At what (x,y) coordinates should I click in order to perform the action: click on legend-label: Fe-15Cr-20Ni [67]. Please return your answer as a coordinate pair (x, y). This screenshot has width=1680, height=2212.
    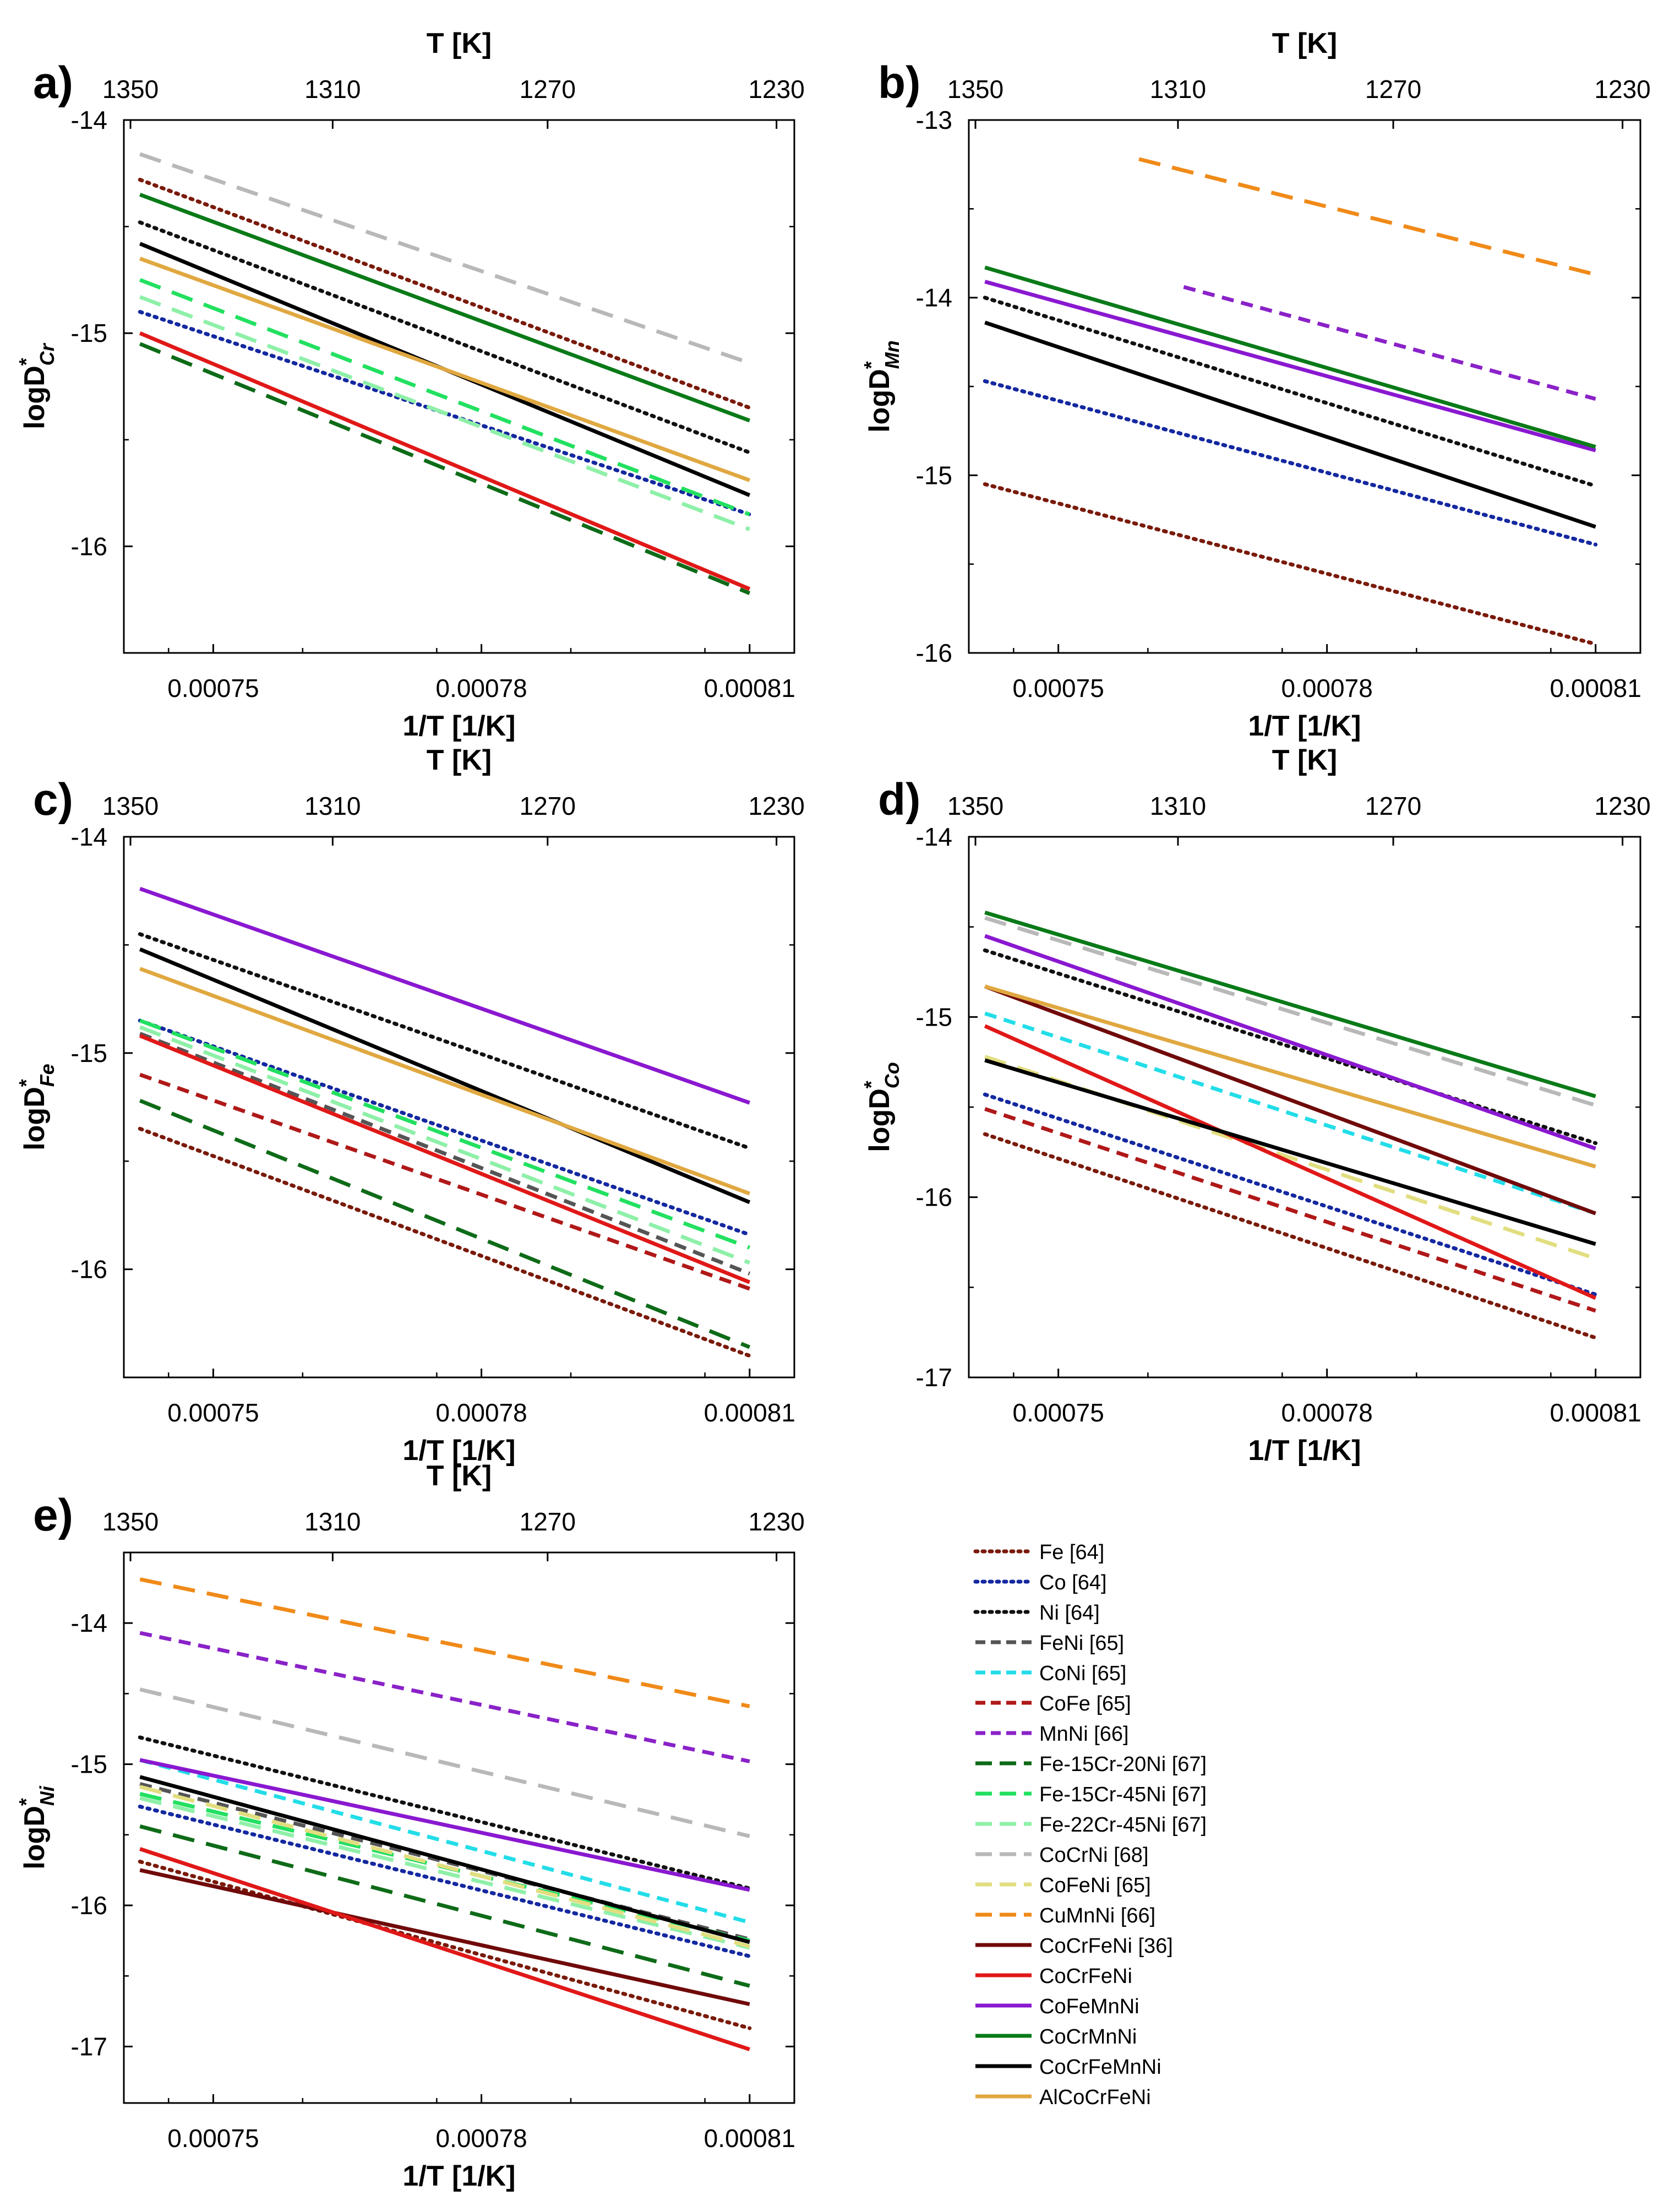
    Looking at the image, I should click on (1123, 1764).